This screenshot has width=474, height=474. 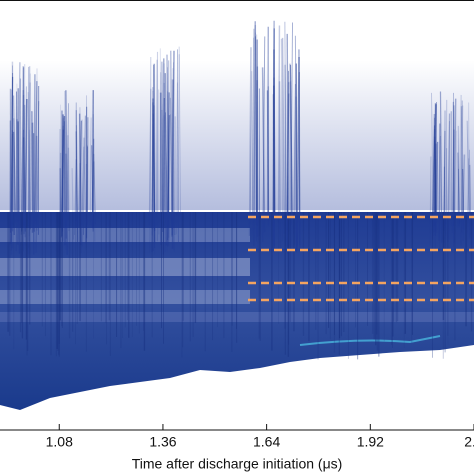 I want to click on x-tick-label: 1.92, so click(x=370, y=442).